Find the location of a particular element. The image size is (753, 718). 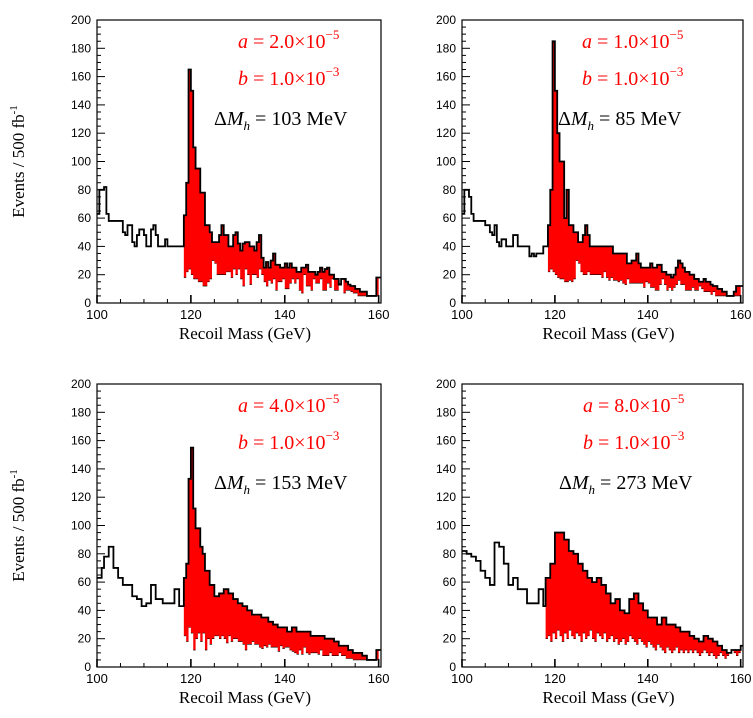

param-a-label: a = 8.0×10−5 is located at coordinates (633, 404).